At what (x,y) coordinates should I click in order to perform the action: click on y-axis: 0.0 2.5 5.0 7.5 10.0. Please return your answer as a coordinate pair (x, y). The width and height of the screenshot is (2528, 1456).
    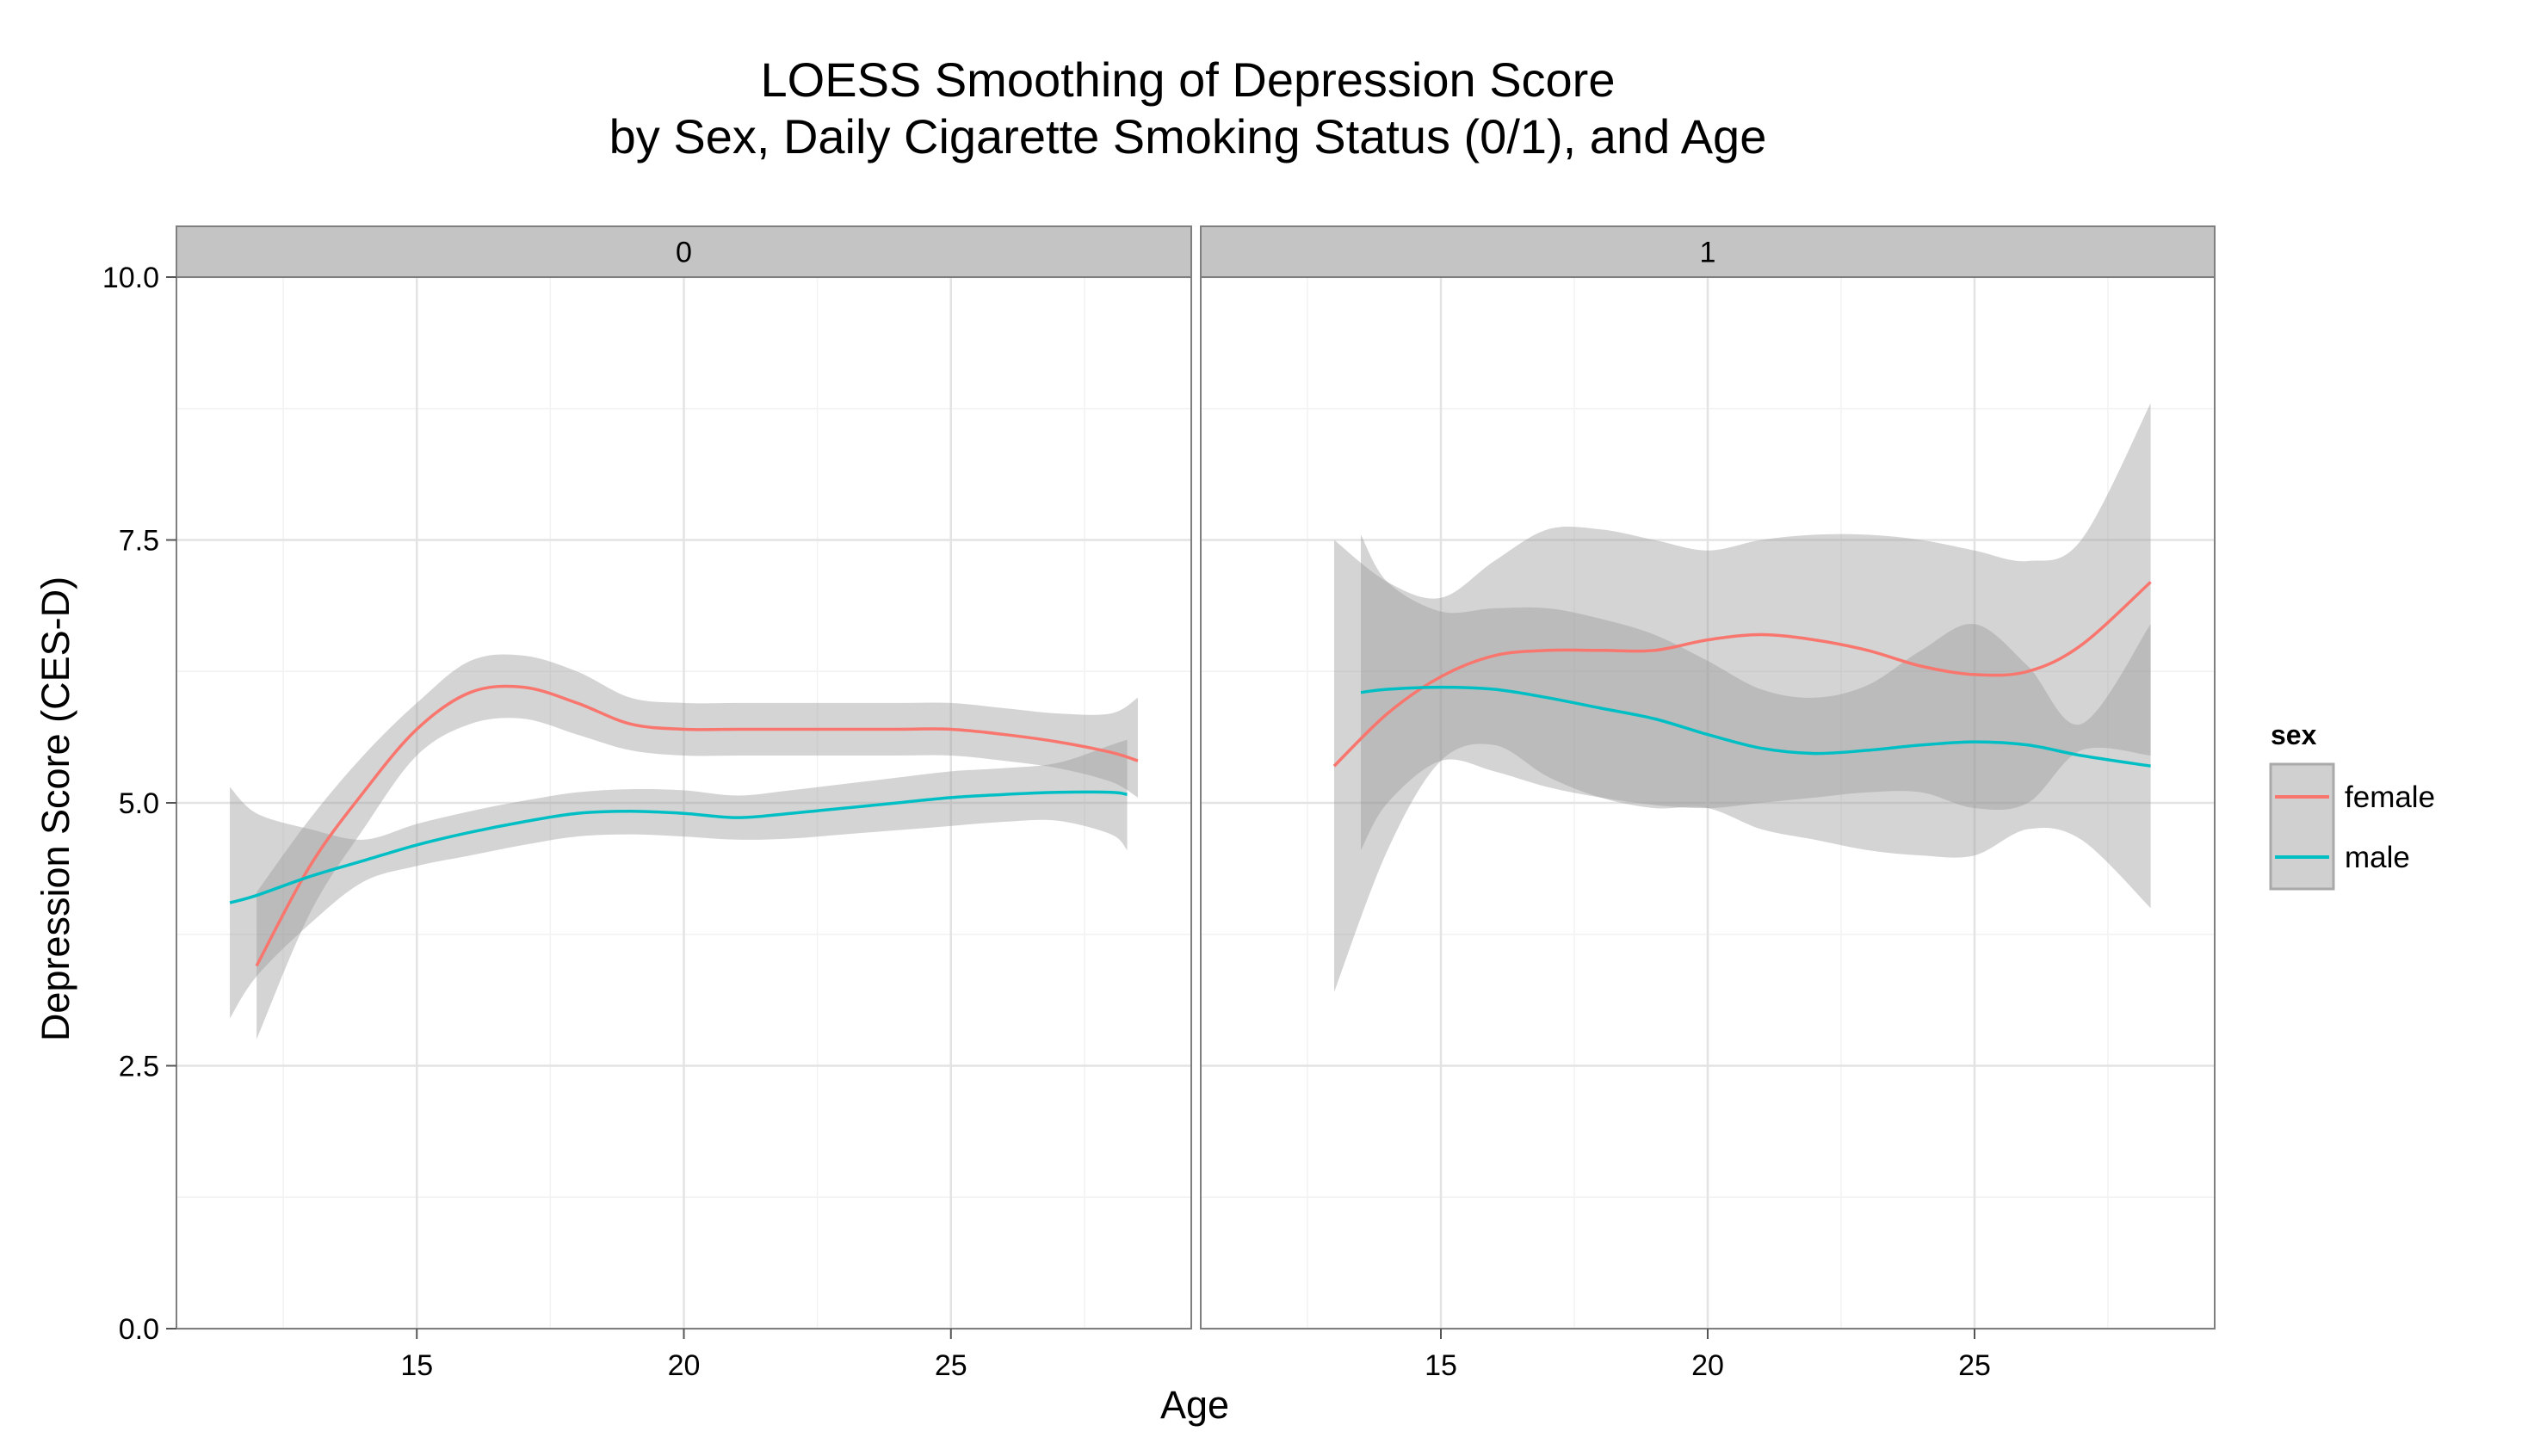
    Looking at the image, I should click on (139, 804).